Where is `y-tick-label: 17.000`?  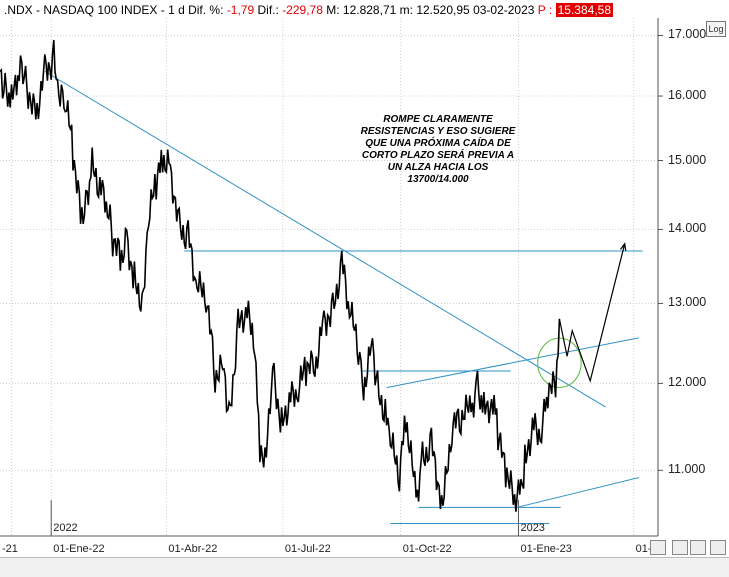
y-tick-label: 17.000 is located at coordinates (687, 34).